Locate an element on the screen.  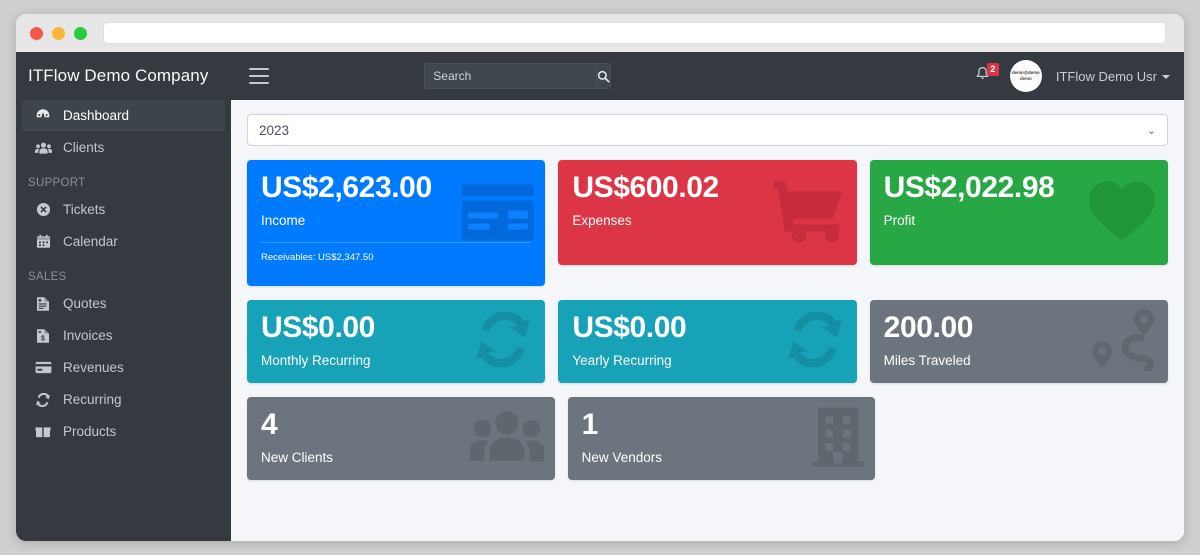
search-button is located at coordinates (604, 76).